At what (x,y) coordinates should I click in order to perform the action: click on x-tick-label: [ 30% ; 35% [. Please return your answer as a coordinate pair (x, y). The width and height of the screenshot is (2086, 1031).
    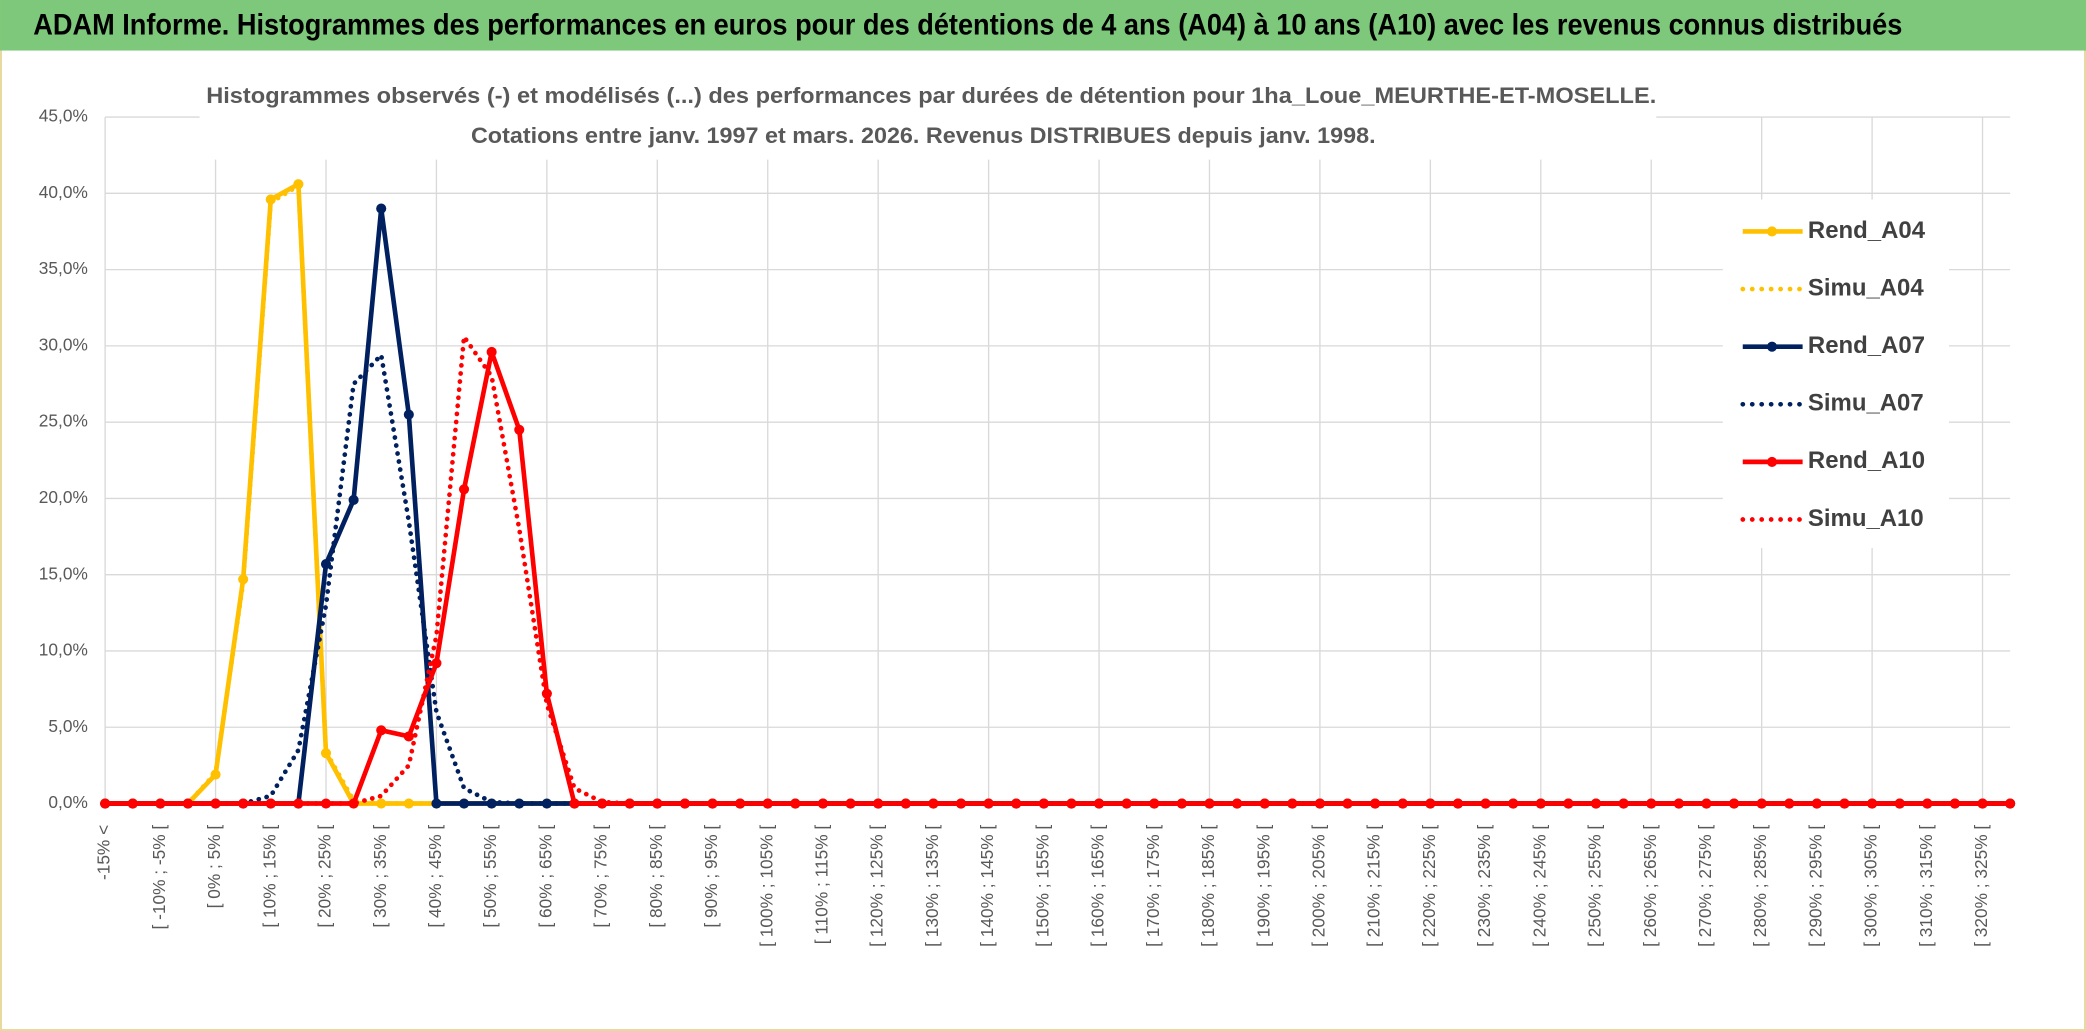
    Looking at the image, I should click on (380, 876).